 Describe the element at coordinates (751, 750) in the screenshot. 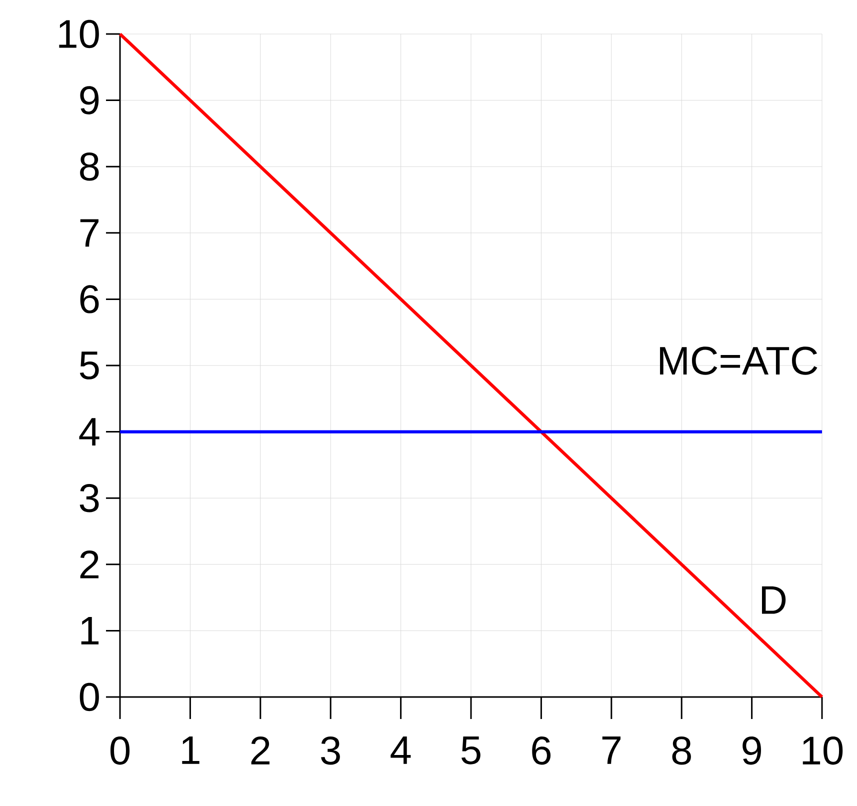

I see `x-tick-label: 9` at that location.